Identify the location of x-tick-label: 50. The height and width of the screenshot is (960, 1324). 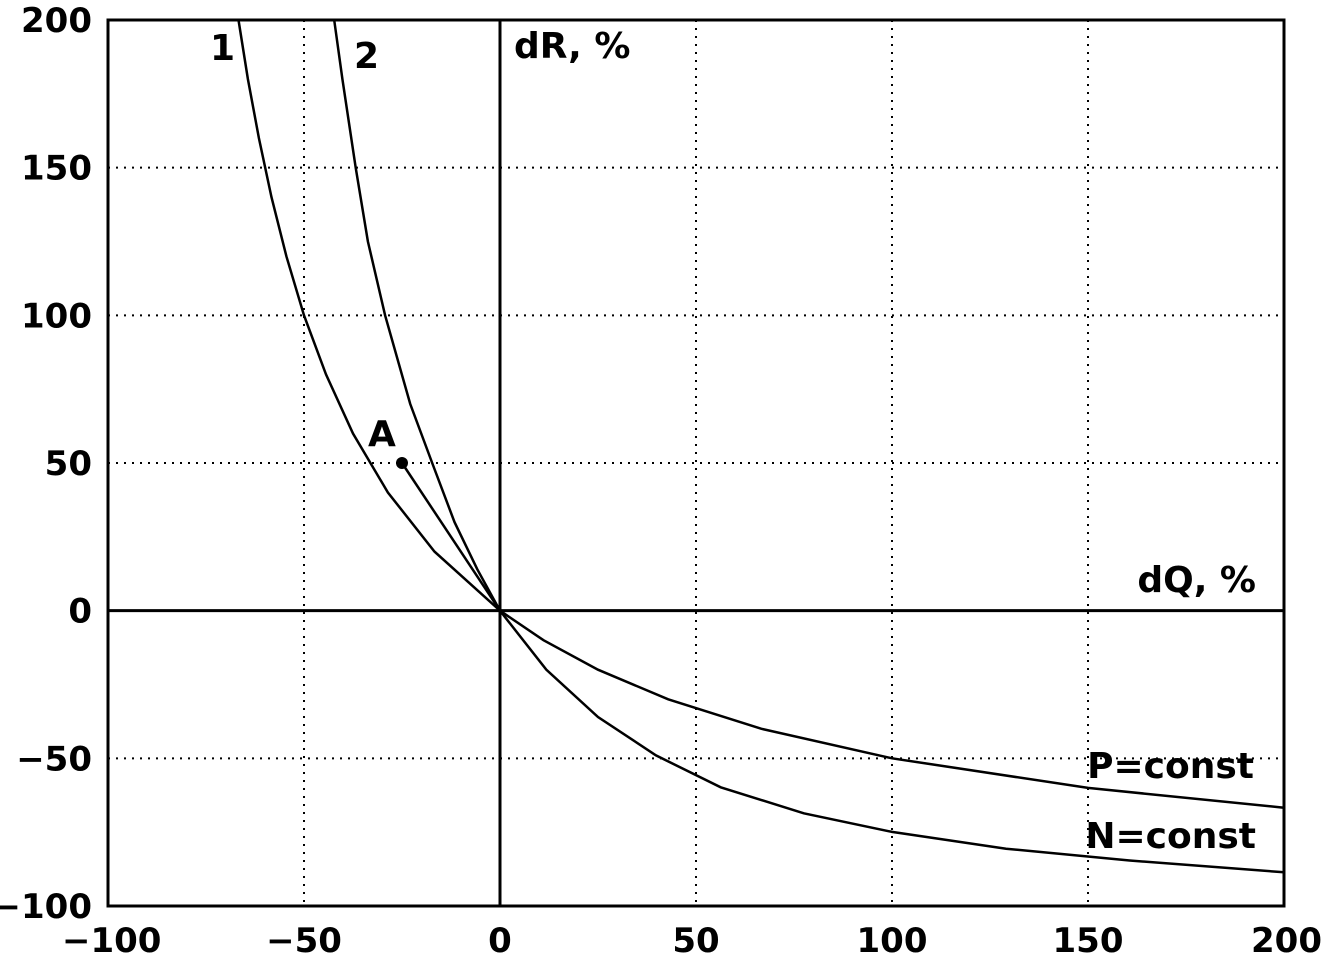
(695, 940).